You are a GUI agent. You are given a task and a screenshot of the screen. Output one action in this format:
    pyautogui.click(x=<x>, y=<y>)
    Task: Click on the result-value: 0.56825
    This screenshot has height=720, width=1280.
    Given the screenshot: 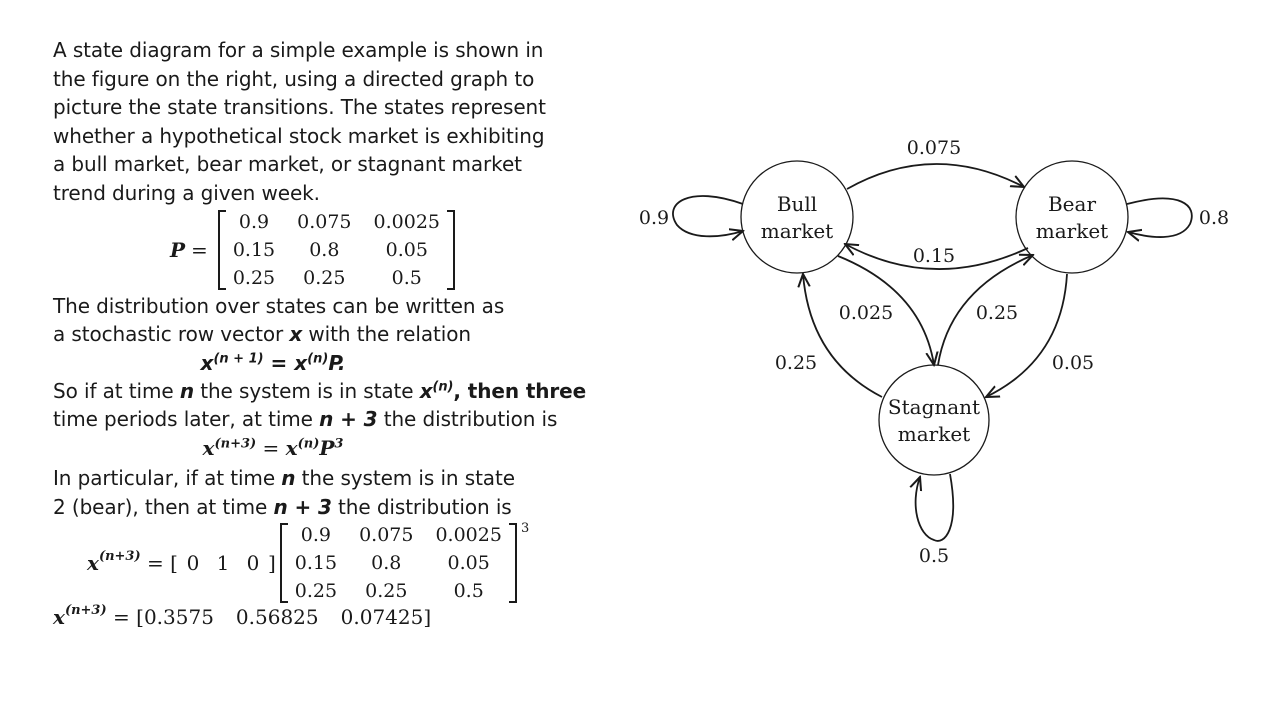 What is the action you would take?
    pyautogui.click(x=277, y=617)
    